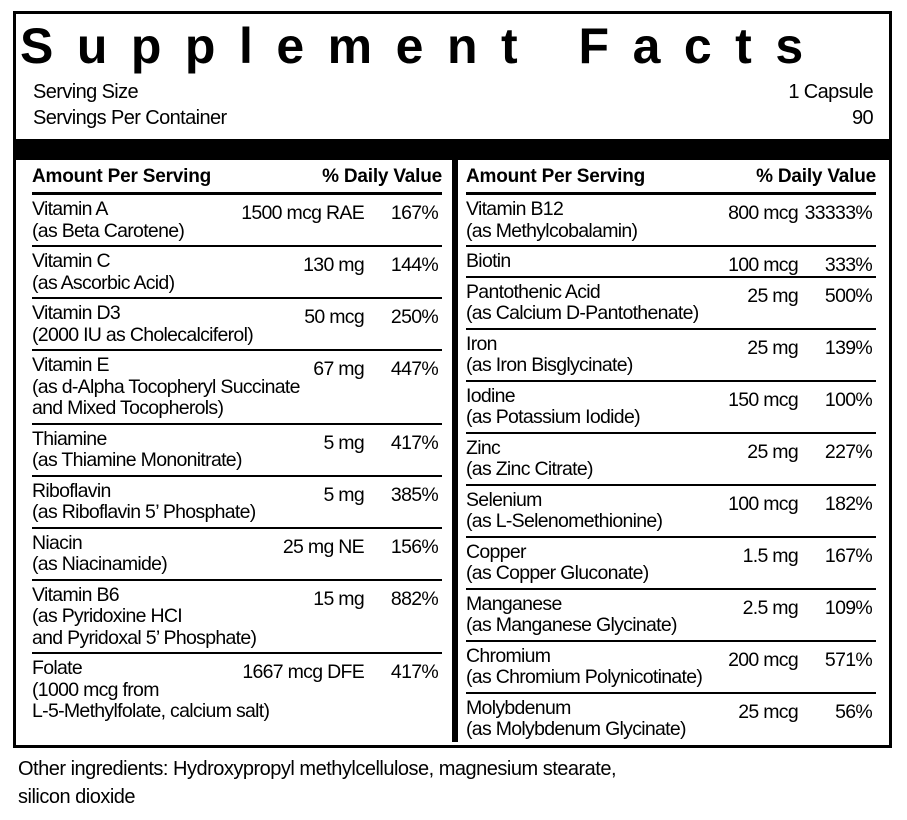 The width and height of the screenshot is (907, 820). What do you see at coordinates (323, 546) in the screenshot?
I see `nutrient-amount: 25 mg NE` at bounding box center [323, 546].